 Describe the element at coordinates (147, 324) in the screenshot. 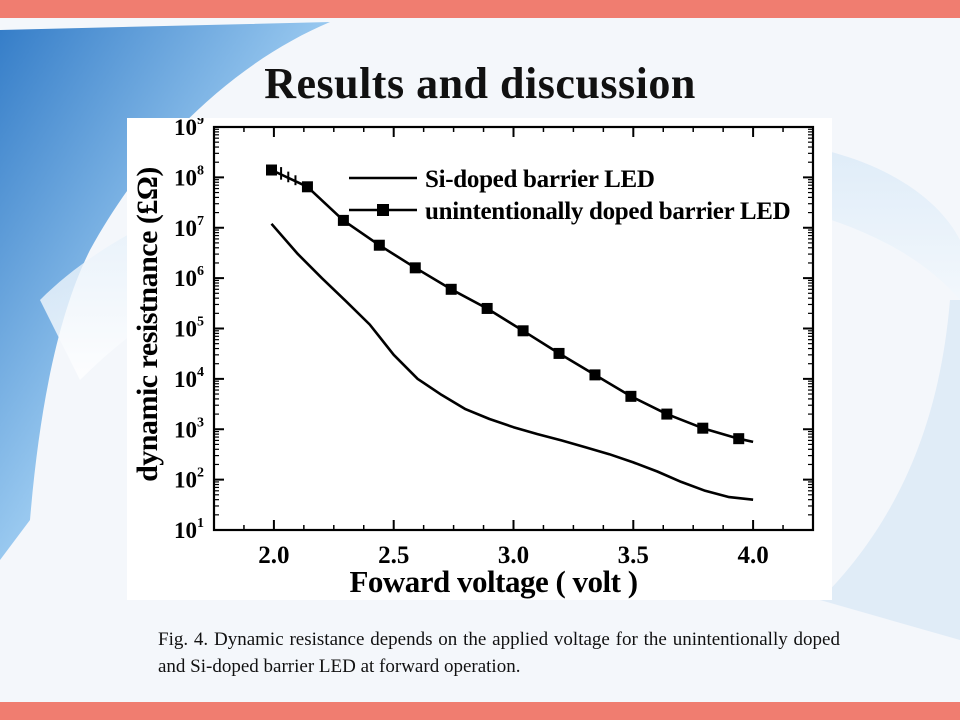

I see `y-axis-label: dynamic resistnance (£Ω)` at that location.